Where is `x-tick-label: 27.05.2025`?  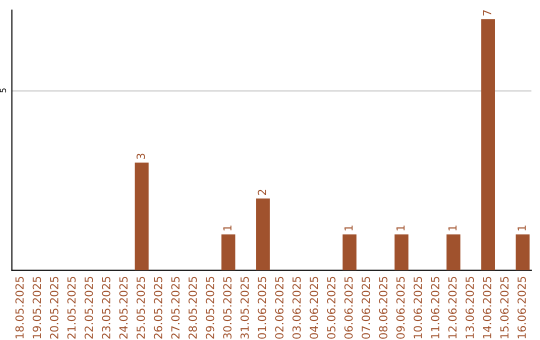
x-tick-label: 27.05.2025 is located at coordinates (175, 307).